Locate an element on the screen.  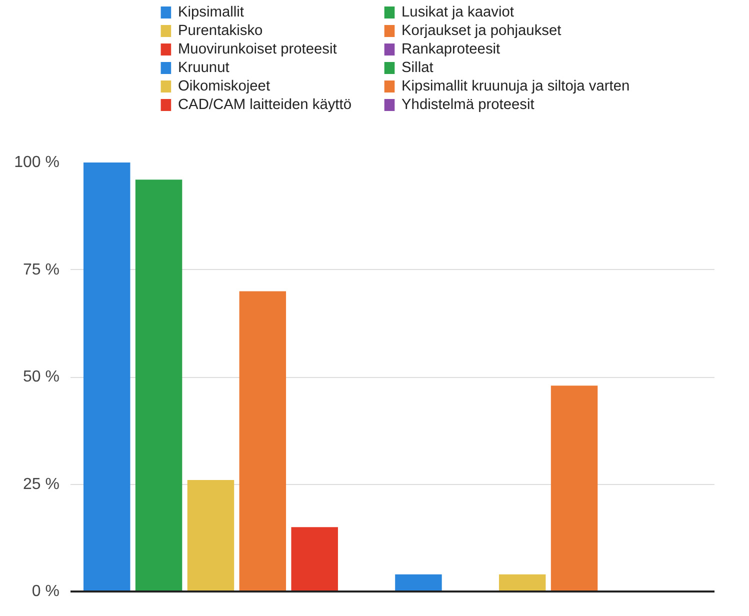
legend-label: Muovirunkoiset proteesit is located at coordinates (257, 50).